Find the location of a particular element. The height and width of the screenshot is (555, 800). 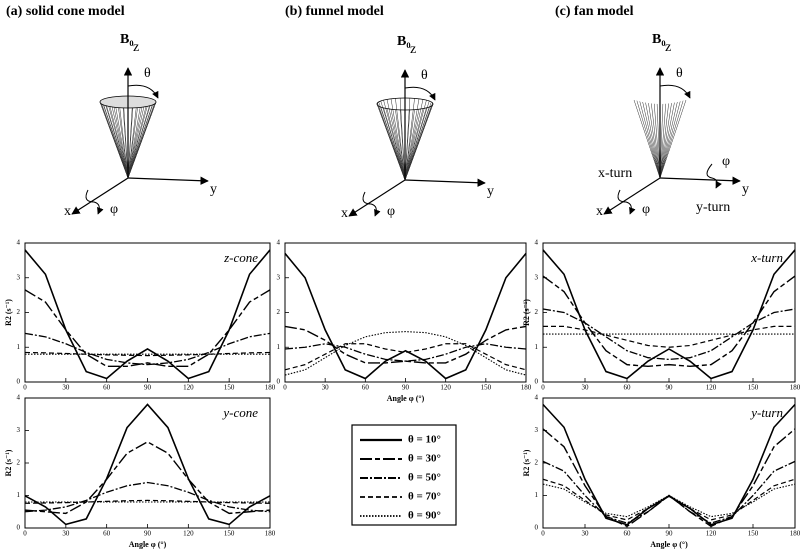

legend-label: θ = 10° is located at coordinates (424, 440).